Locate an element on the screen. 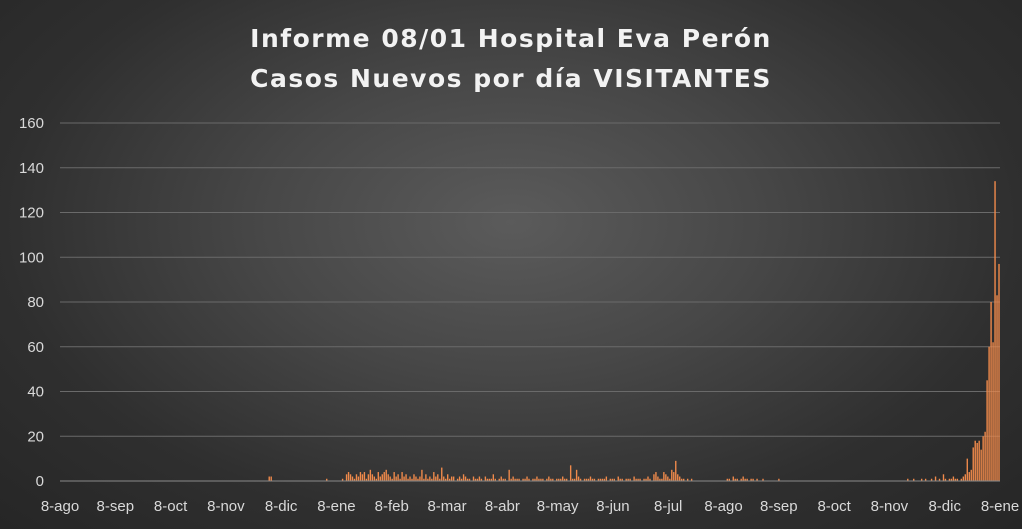  x-tick-label: 8-ago is located at coordinates (723, 506).